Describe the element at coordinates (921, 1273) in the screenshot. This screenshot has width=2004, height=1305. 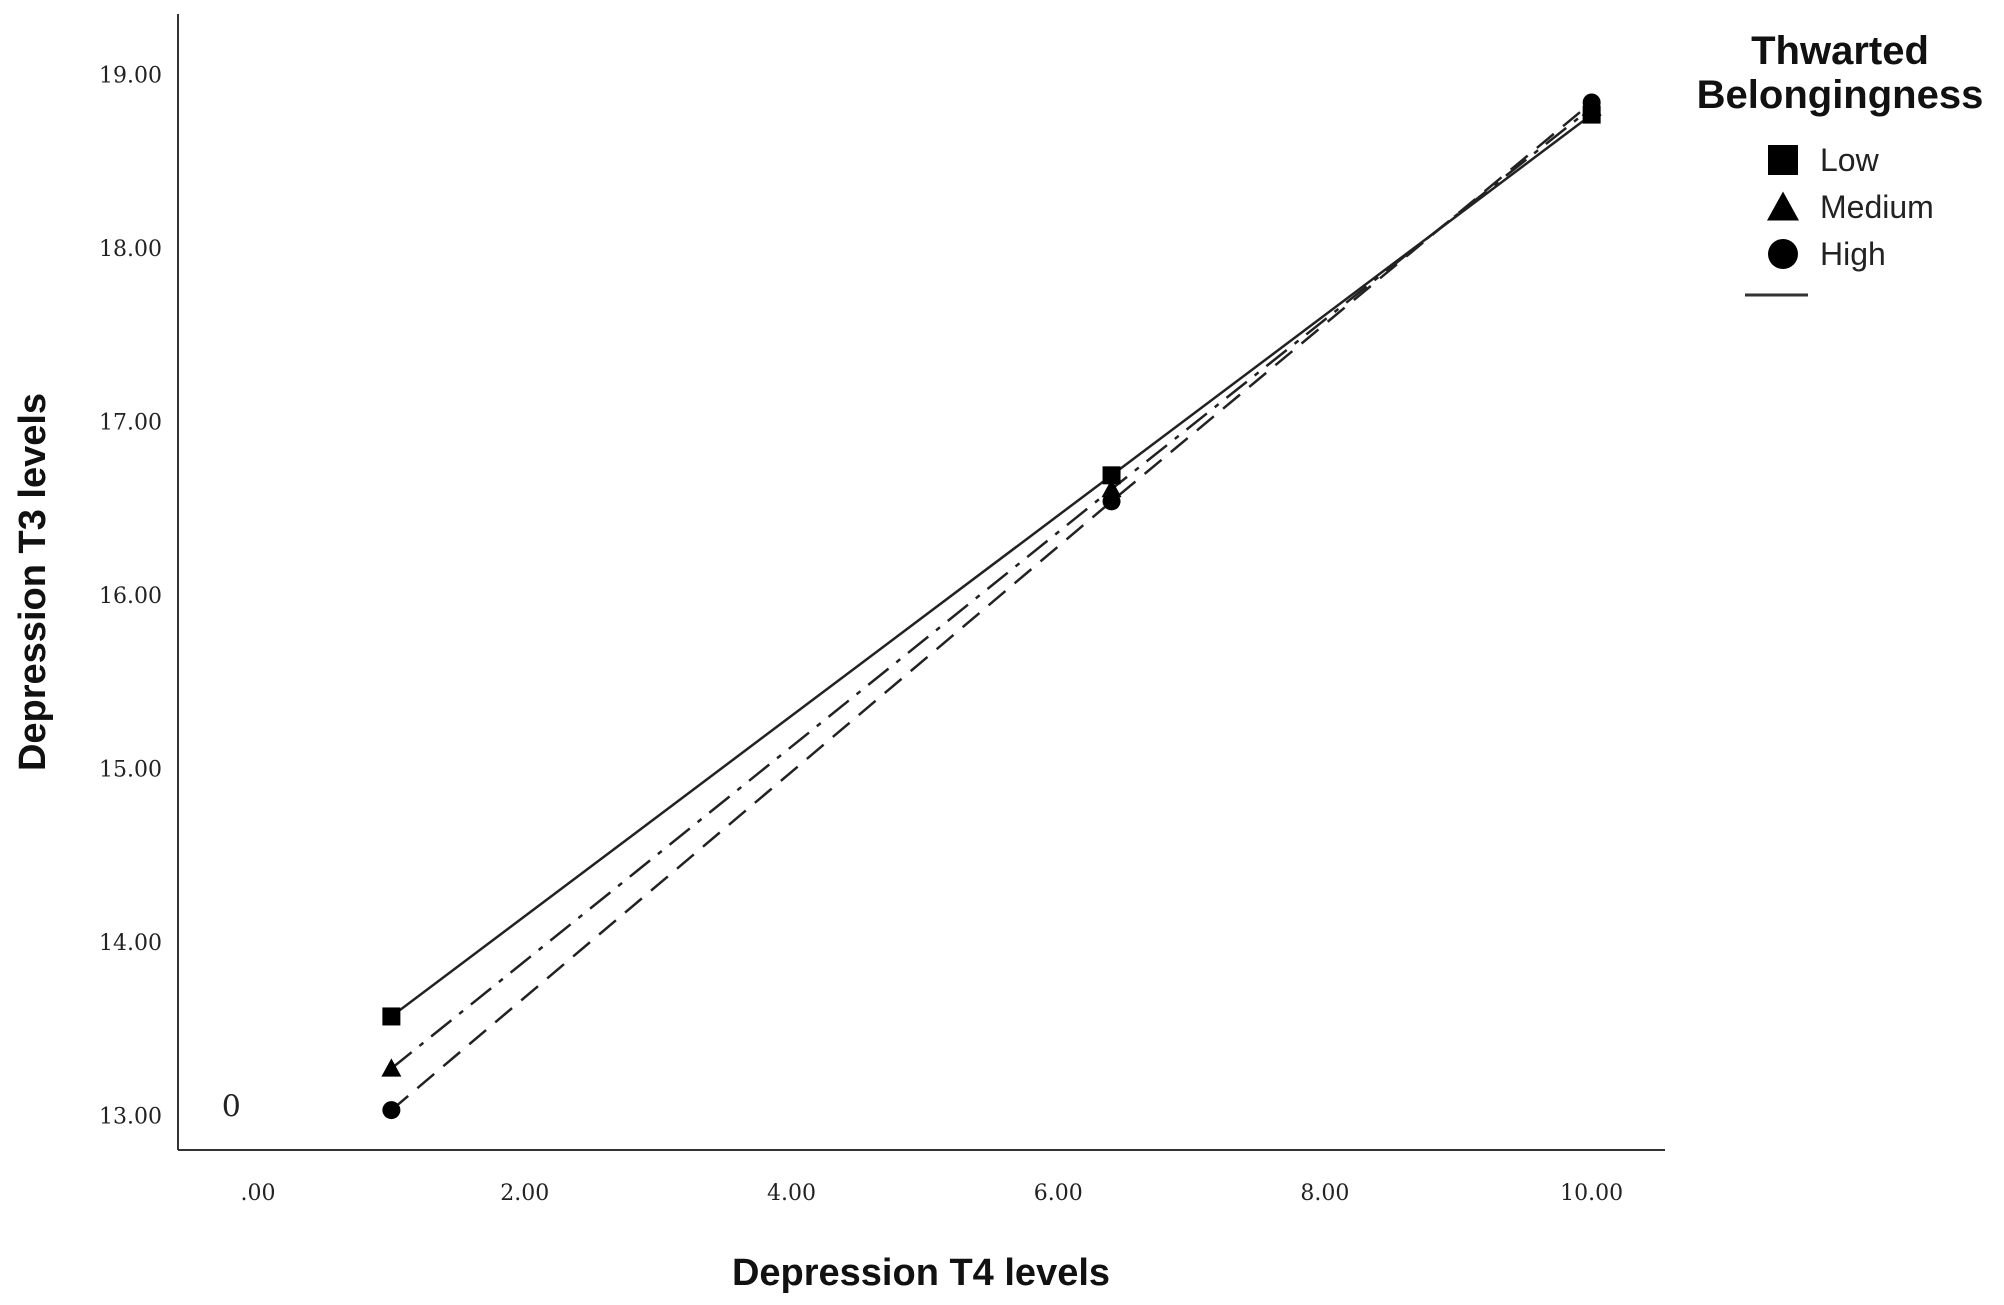
I see `x-axis-title: Depression T4 levels` at that location.